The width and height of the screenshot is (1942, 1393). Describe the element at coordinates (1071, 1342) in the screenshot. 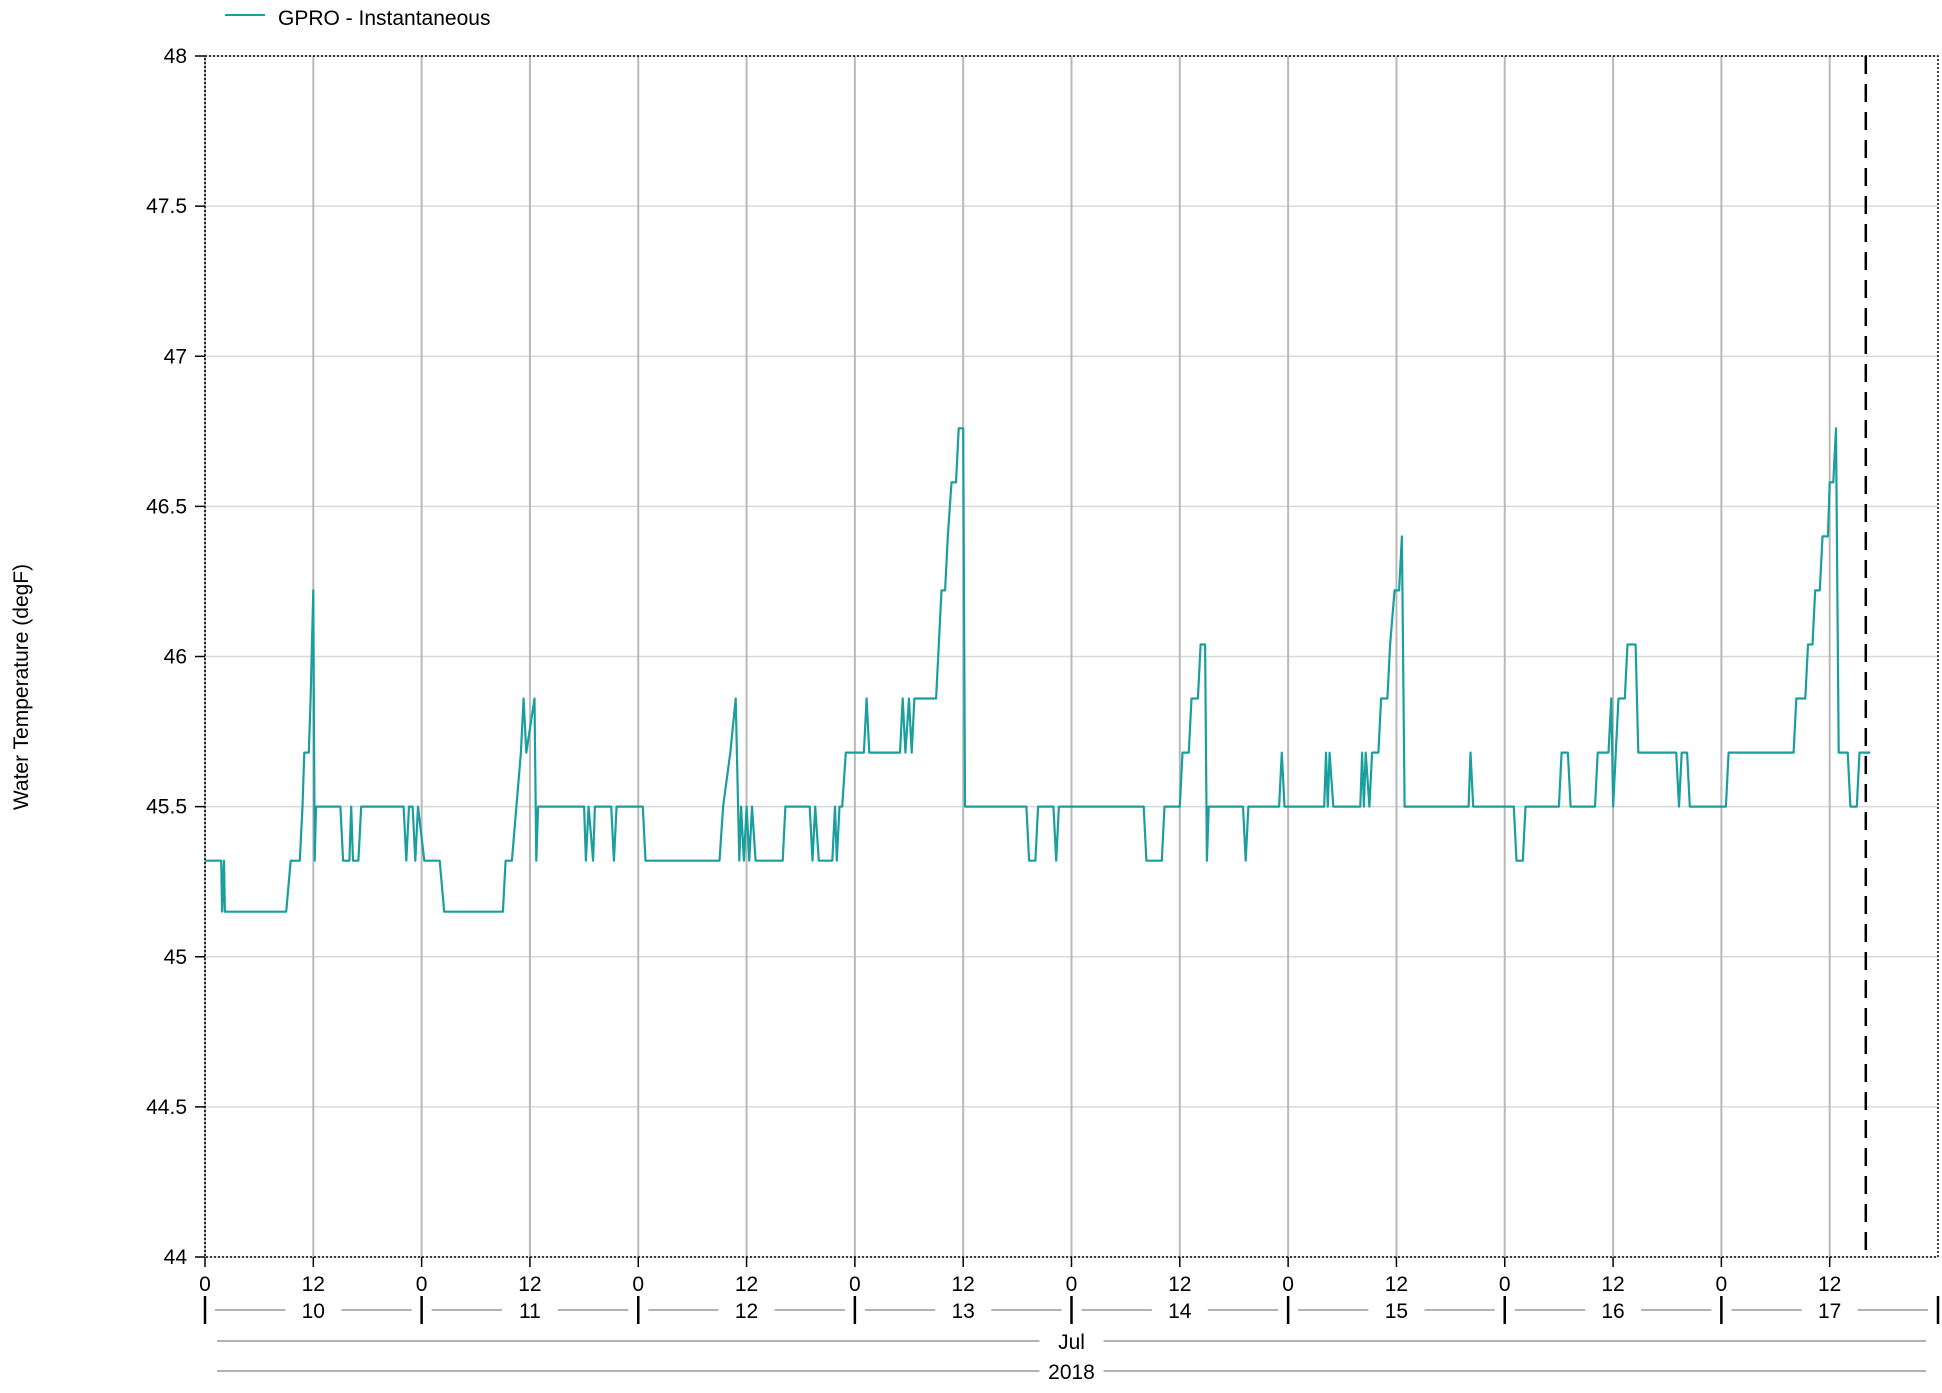

I see `month-label: Jul` at that location.